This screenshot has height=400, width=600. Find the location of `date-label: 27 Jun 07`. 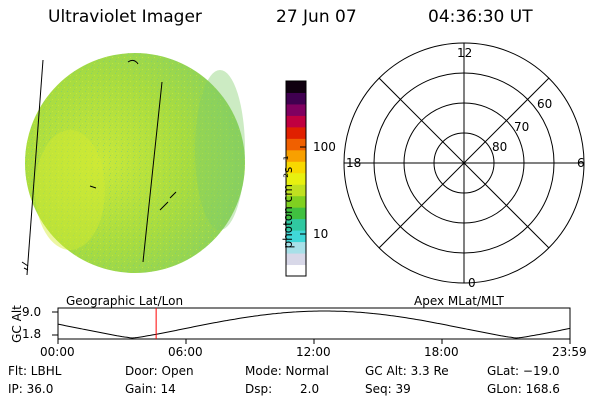

date-label: 27 Jun 07 is located at coordinates (316, 17).